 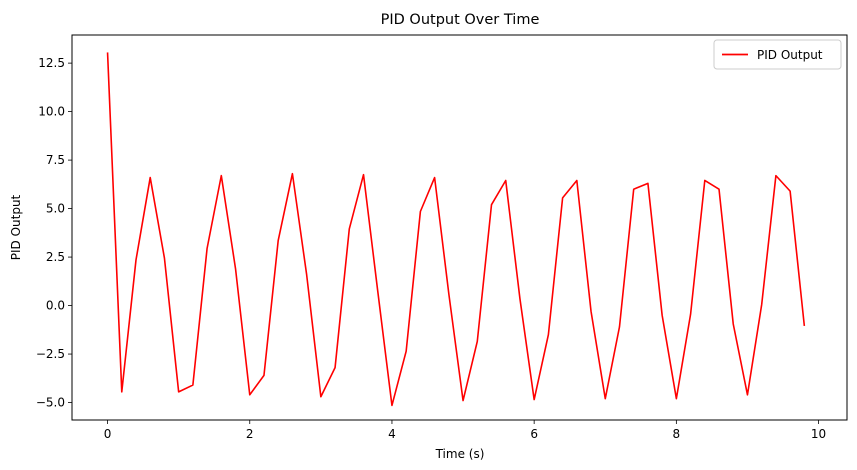 What do you see at coordinates (108, 434) in the screenshot?
I see `x-tick-label: 0` at bounding box center [108, 434].